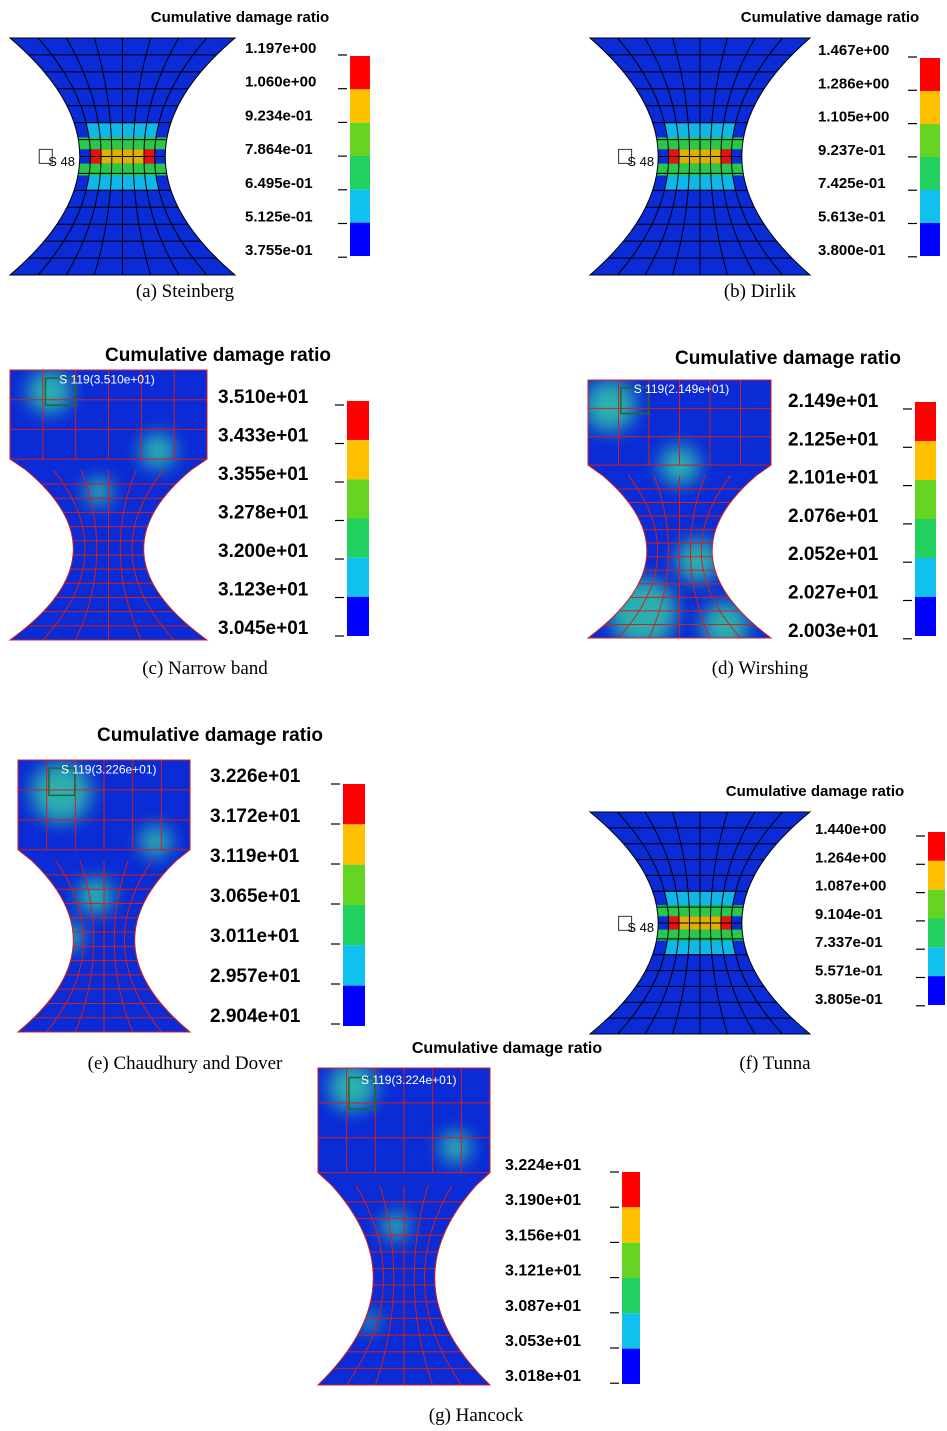  Describe the element at coordinates (107, 380) in the screenshot. I see `node-label: S 119(3.510e+01)` at that location.